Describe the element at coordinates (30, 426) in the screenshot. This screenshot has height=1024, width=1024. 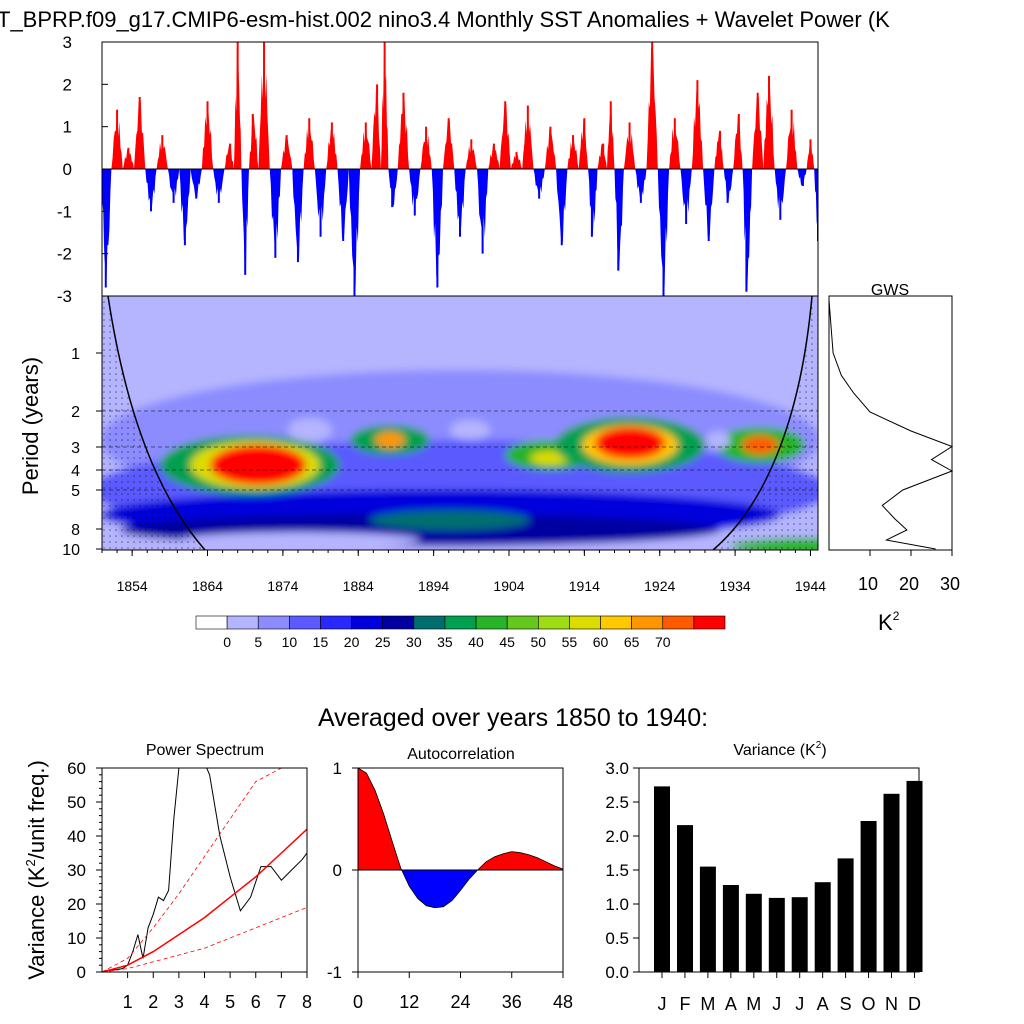
I see `wavelet-y-label: Period (years)` at that location.